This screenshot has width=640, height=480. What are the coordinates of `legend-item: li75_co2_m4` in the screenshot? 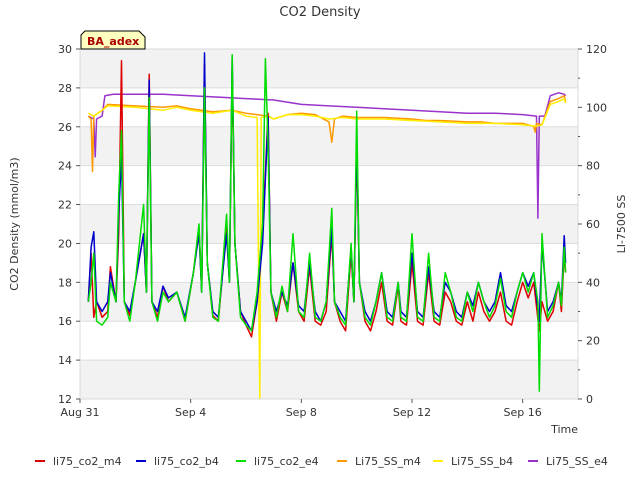 It's located at (78, 461).